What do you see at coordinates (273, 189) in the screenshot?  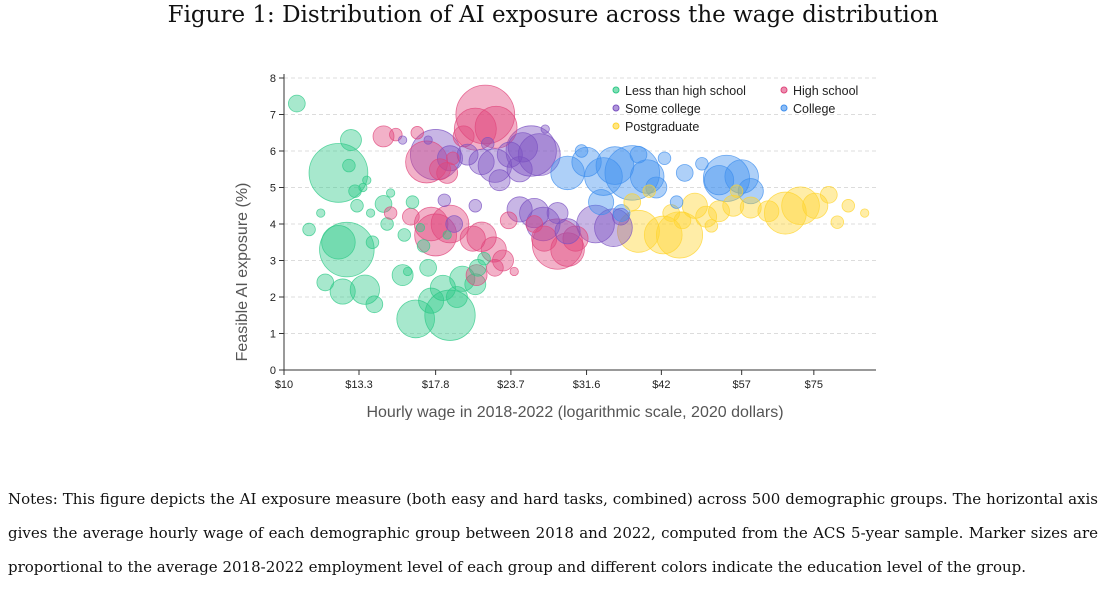 I see `y-tick-label: 5` at bounding box center [273, 189].